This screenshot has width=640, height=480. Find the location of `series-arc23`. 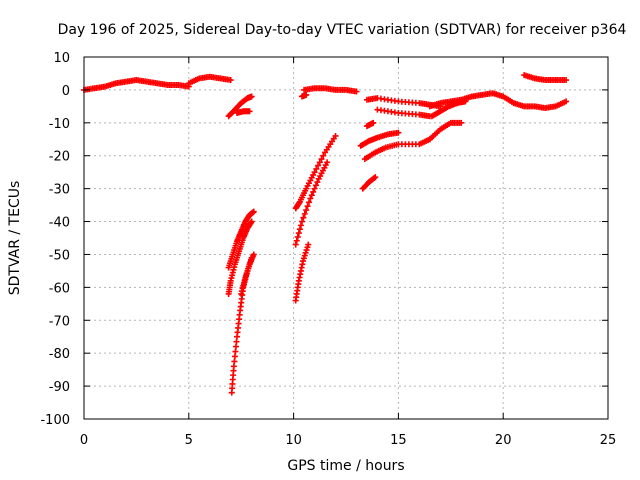

series-arc23 is located at coordinates (545, 78).